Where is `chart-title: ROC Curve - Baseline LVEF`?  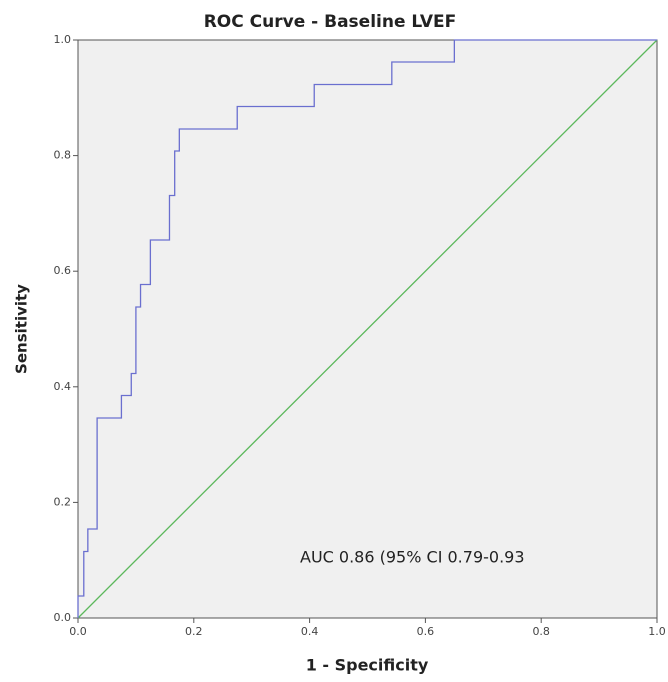
chart-title: ROC Curve - Baseline LVEF is located at coordinates (330, 22).